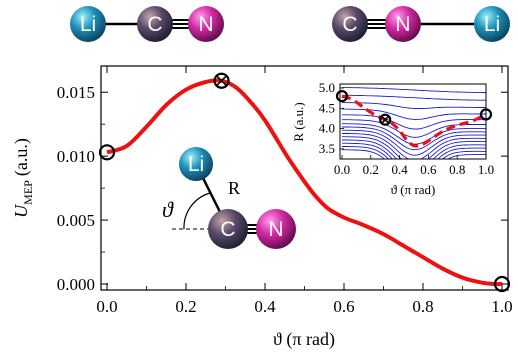 This screenshot has height=354, width=518. I want to click on inset-contour-layer, so click(413, 123).